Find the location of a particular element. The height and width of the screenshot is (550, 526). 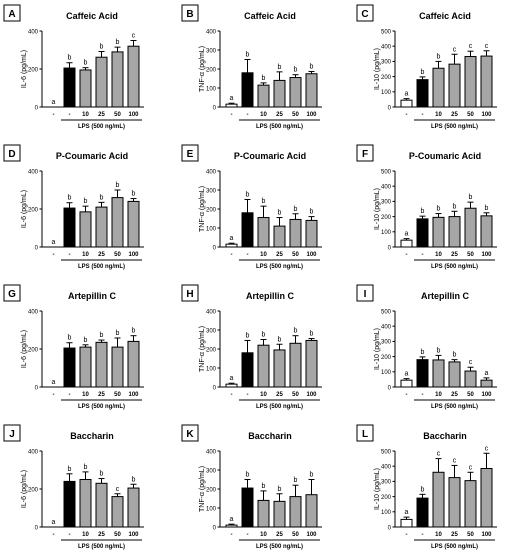

panel-letter: I is located at coordinates (365, 294).